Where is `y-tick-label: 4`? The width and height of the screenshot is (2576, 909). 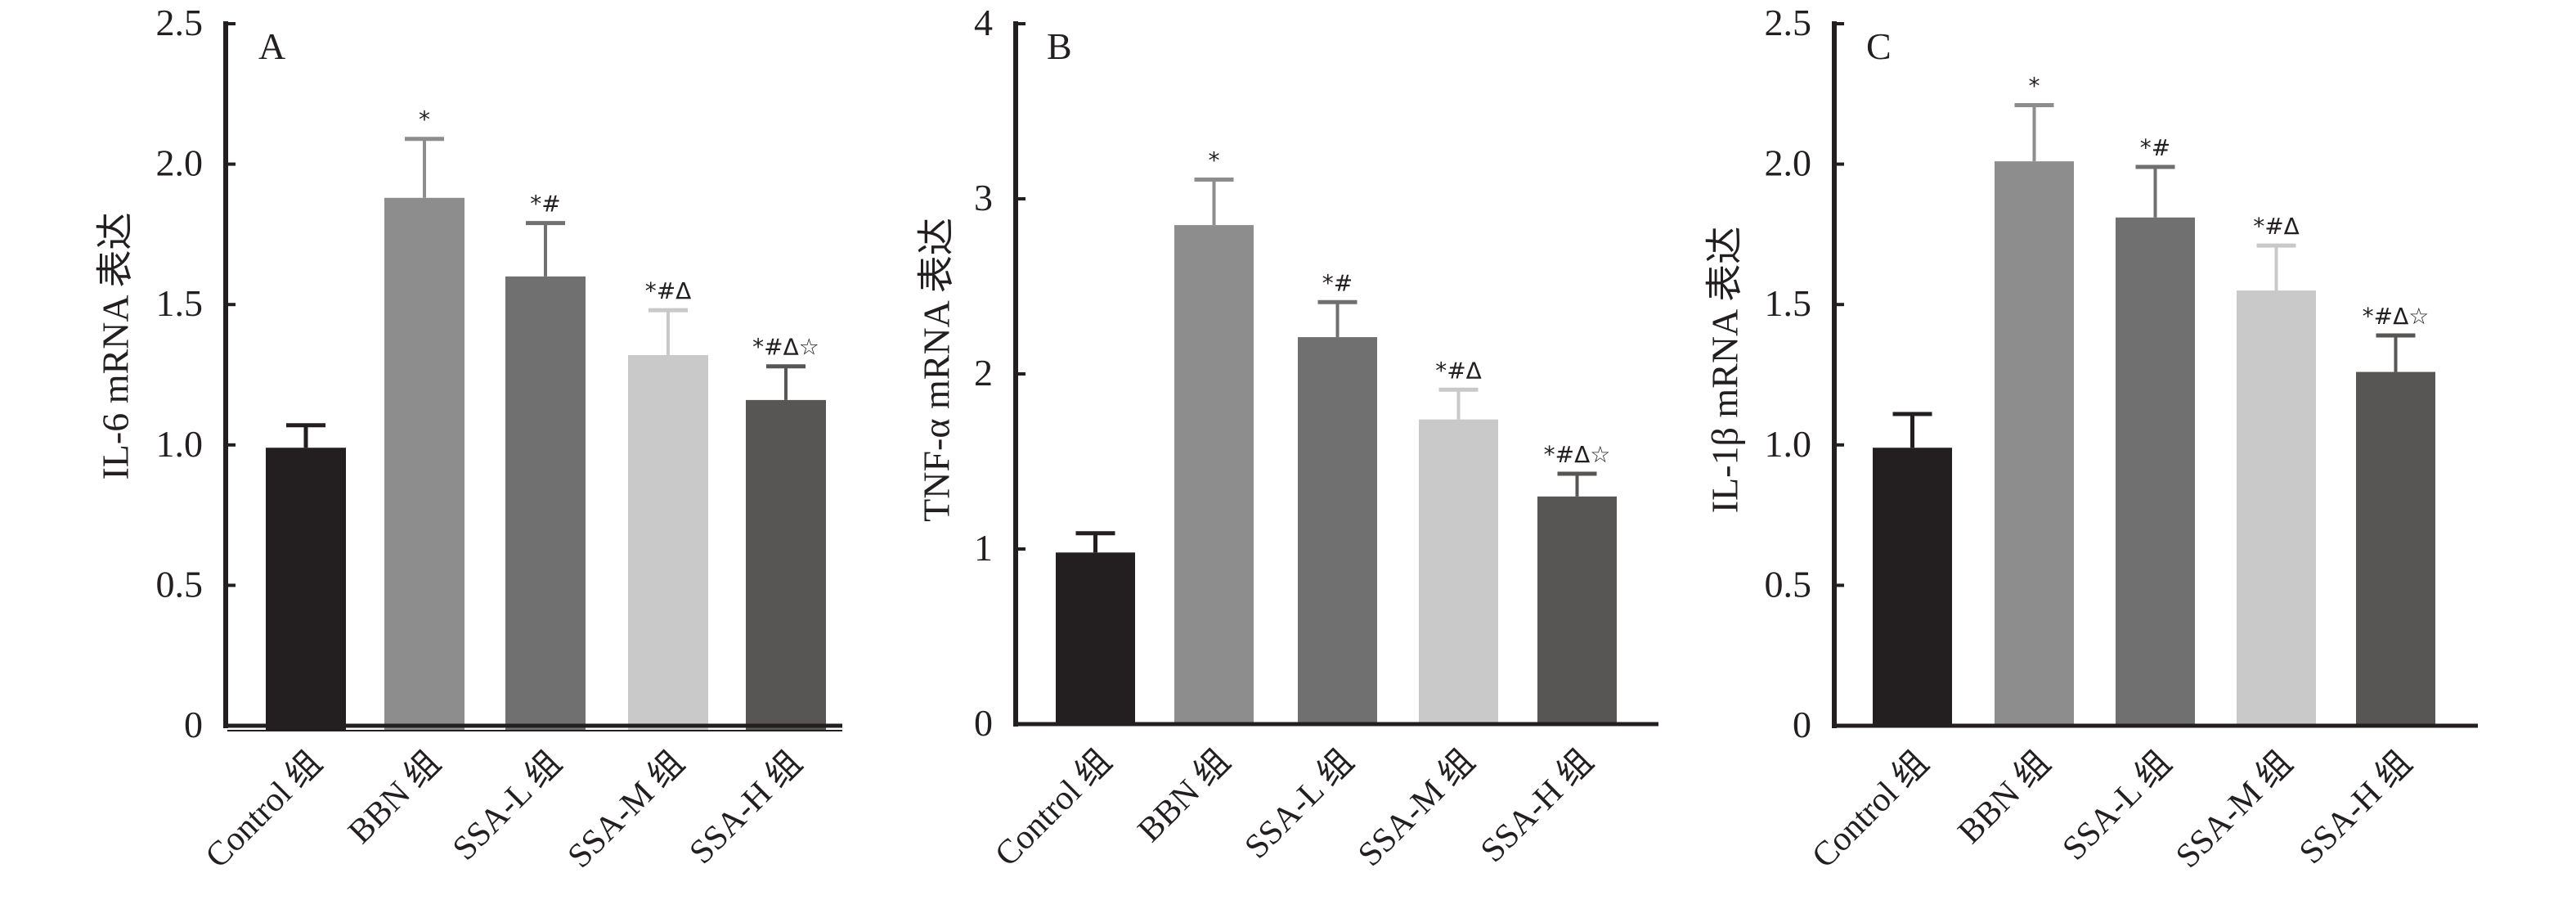 y-tick-label: 4 is located at coordinates (983, 23).